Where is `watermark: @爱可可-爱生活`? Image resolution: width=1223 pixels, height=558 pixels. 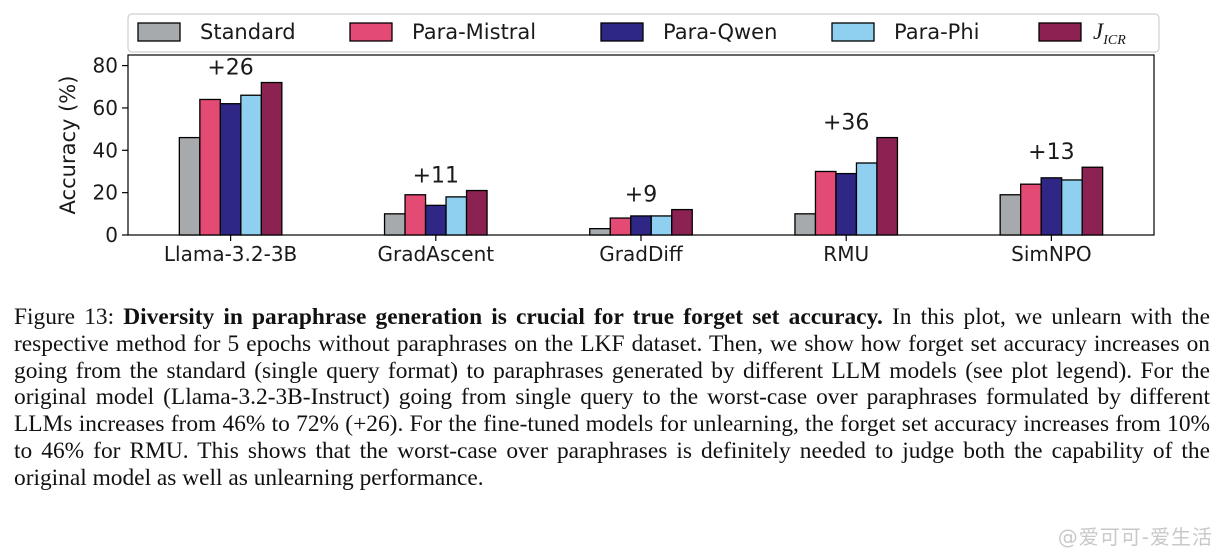
watermark: @爱可可-爱生活 is located at coordinates (1135, 537).